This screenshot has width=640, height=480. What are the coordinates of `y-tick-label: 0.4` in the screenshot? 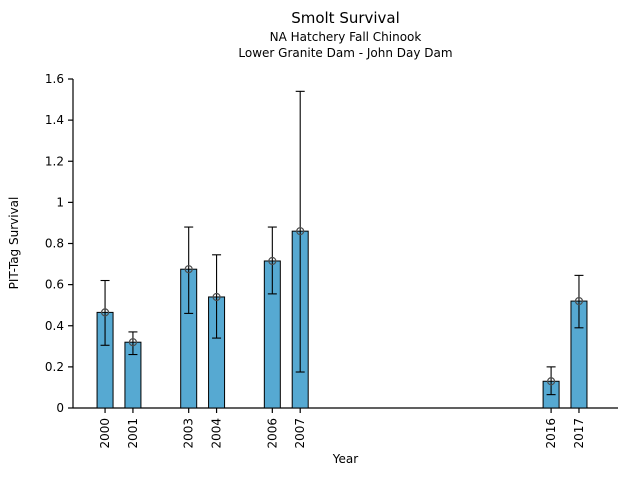 It's located at (54, 326).